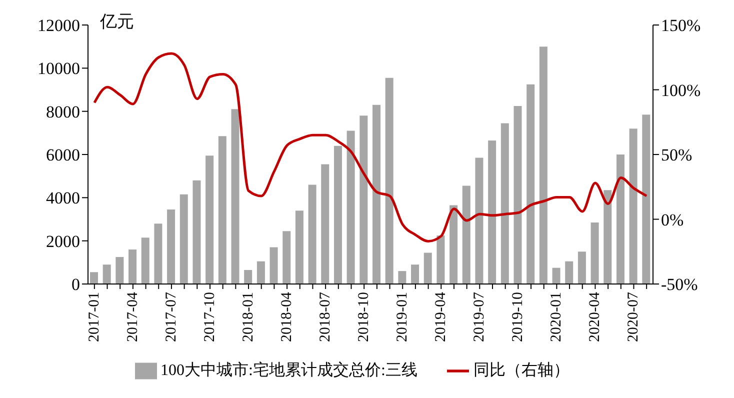  Describe the element at coordinates (63, 112) in the screenshot. I see `y-tick-label: 8000` at that location.